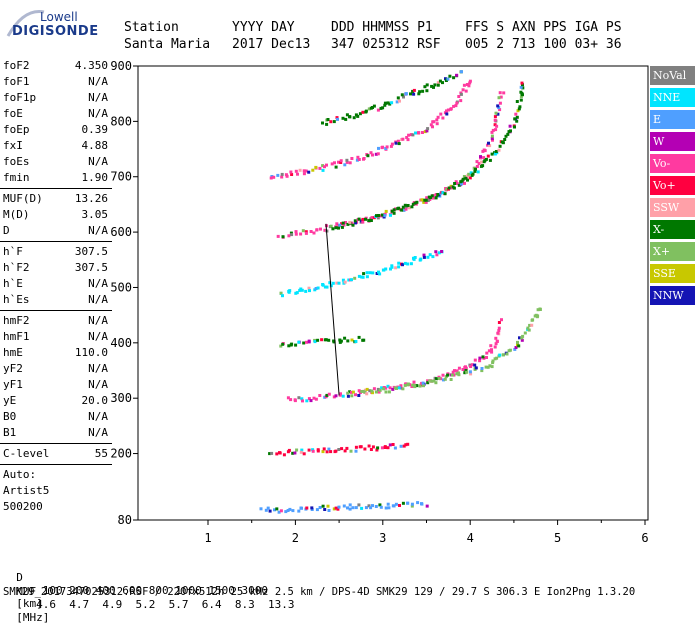 Image resolution: width=700 pixels, height=624 pixels. What do you see at coordinates (672, 141) in the screenshot?
I see `legend-item-w: W` at bounding box center [672, 141].